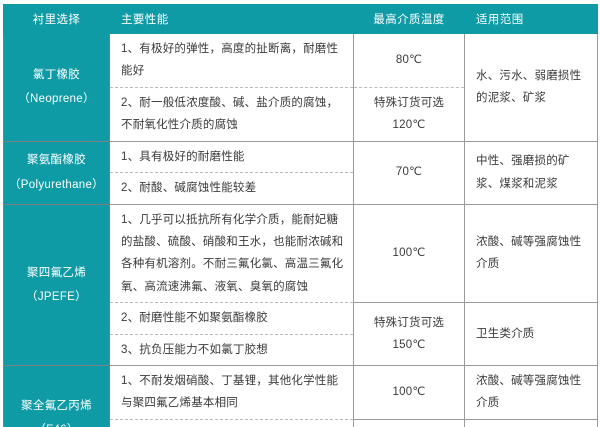 This screenshot has height=427, width=600. Describe the element at coordinates (56, 99) in the screenshot. I see `lining-name-en: （Neoprene）` at that location.